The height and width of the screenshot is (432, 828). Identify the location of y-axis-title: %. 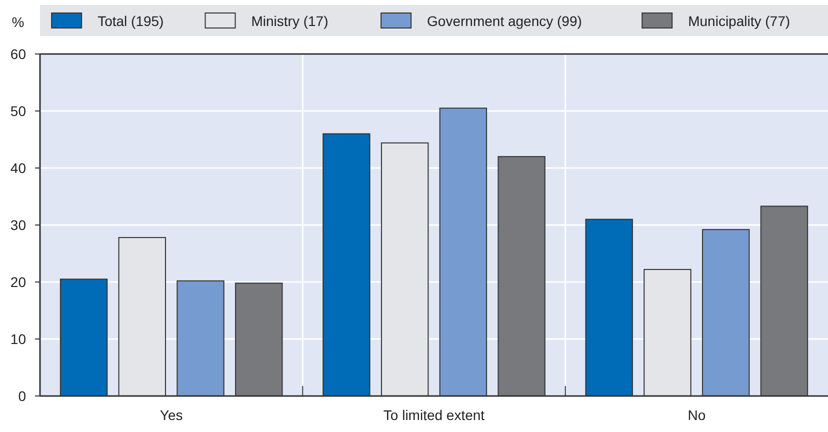
(18, 22).